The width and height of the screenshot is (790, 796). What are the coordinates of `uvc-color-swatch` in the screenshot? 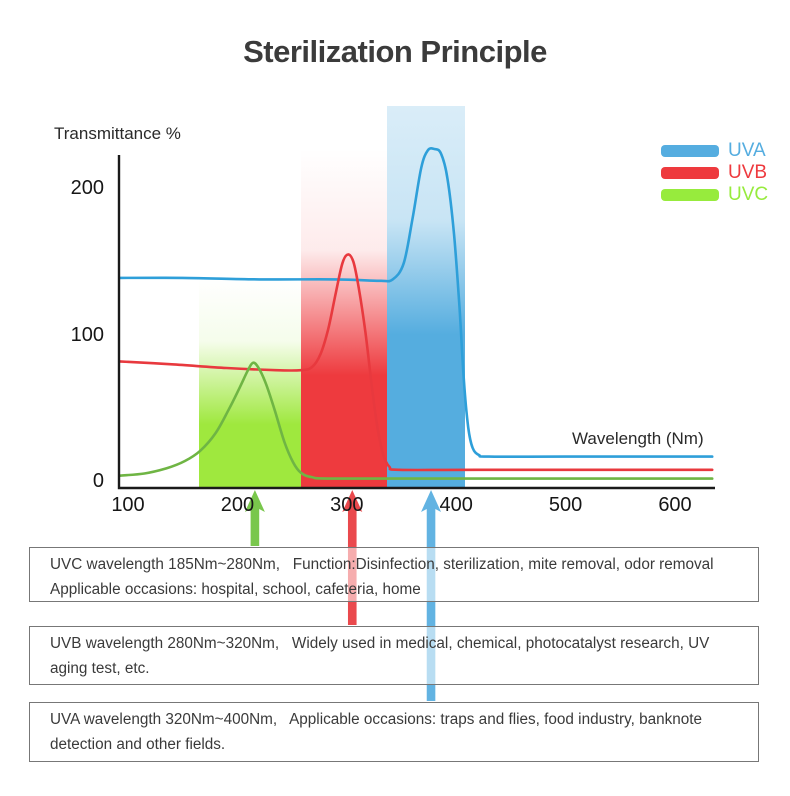 It's located at (690, 195).